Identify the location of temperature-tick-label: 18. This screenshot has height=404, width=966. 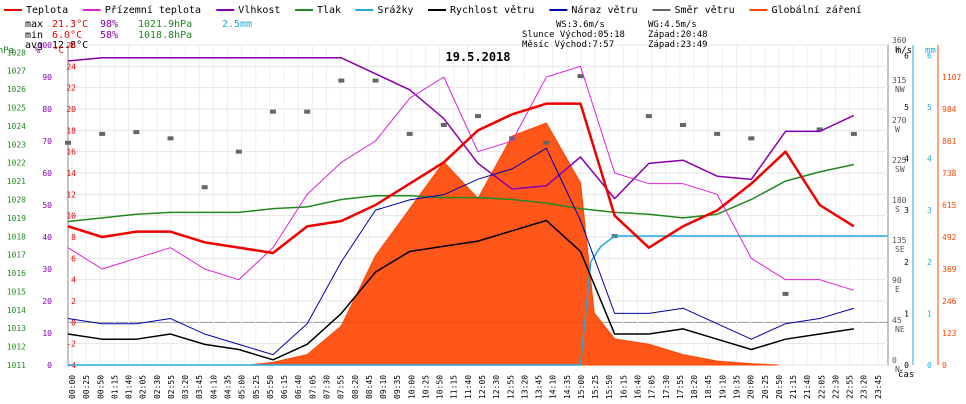
(71, 130).